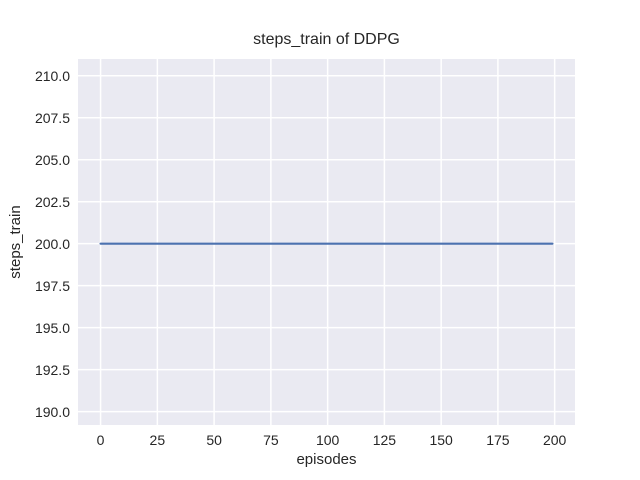  I want to click on x-axis-label: episodes, so click(326, 459).